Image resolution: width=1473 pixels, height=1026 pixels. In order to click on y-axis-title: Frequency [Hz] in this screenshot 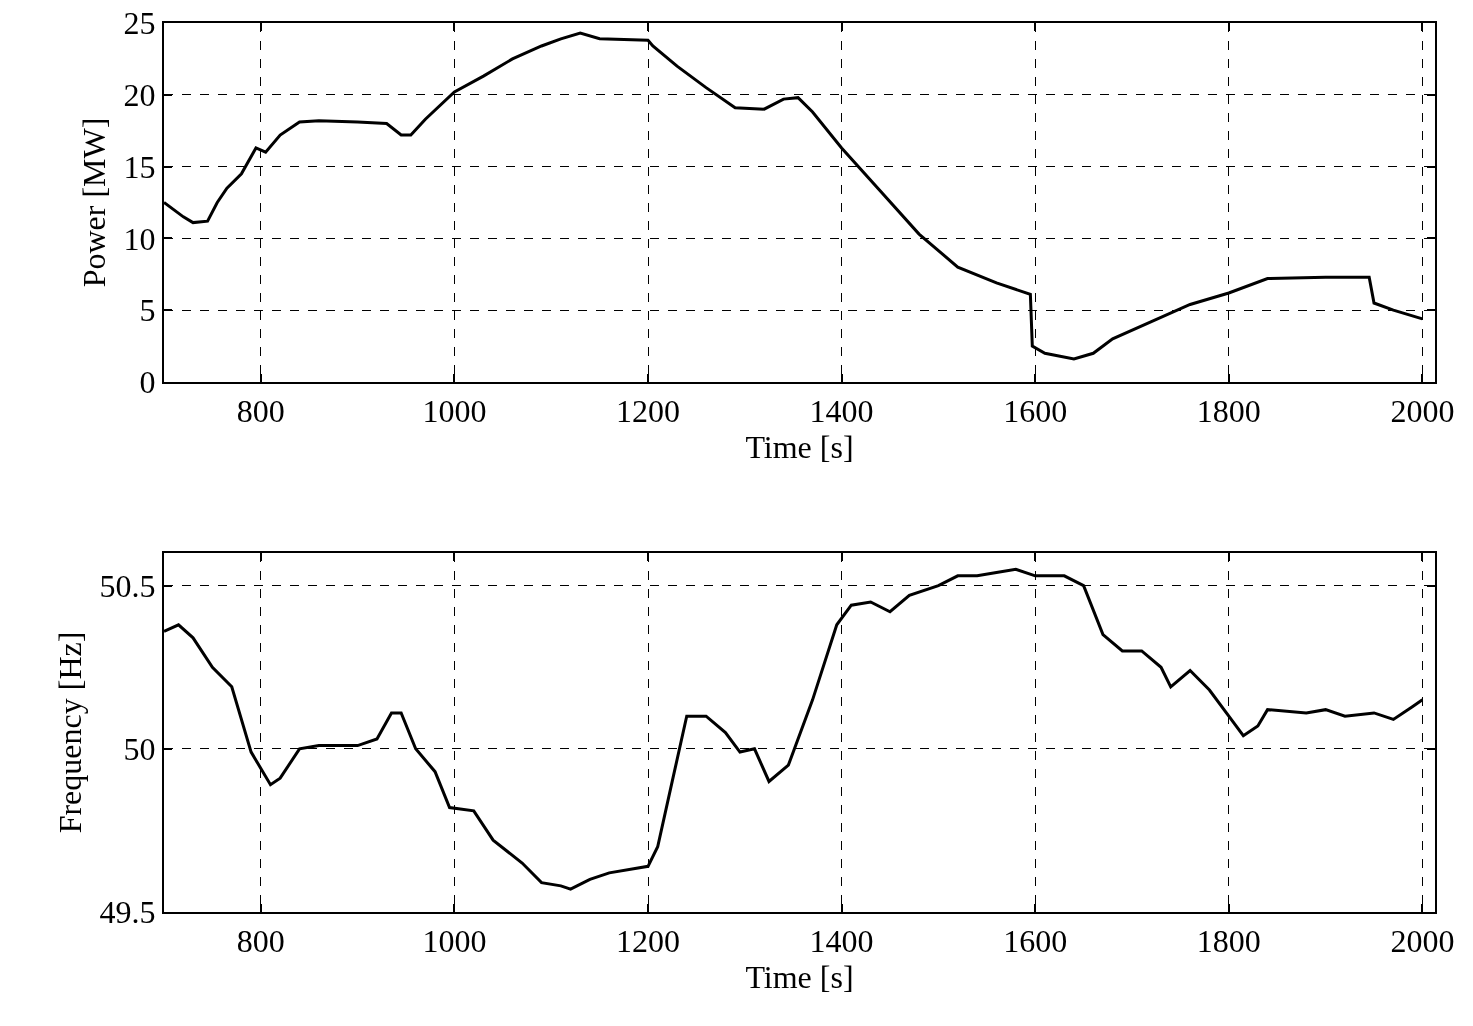, I will do `click(70, 732)`.